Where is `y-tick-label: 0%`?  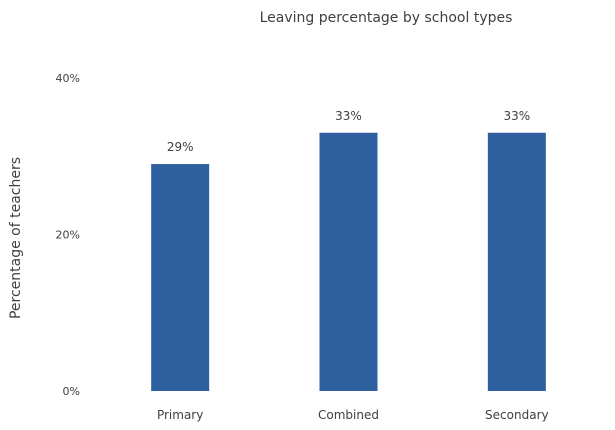
y-tick-label: 0% is located at coordinates (71, 391).